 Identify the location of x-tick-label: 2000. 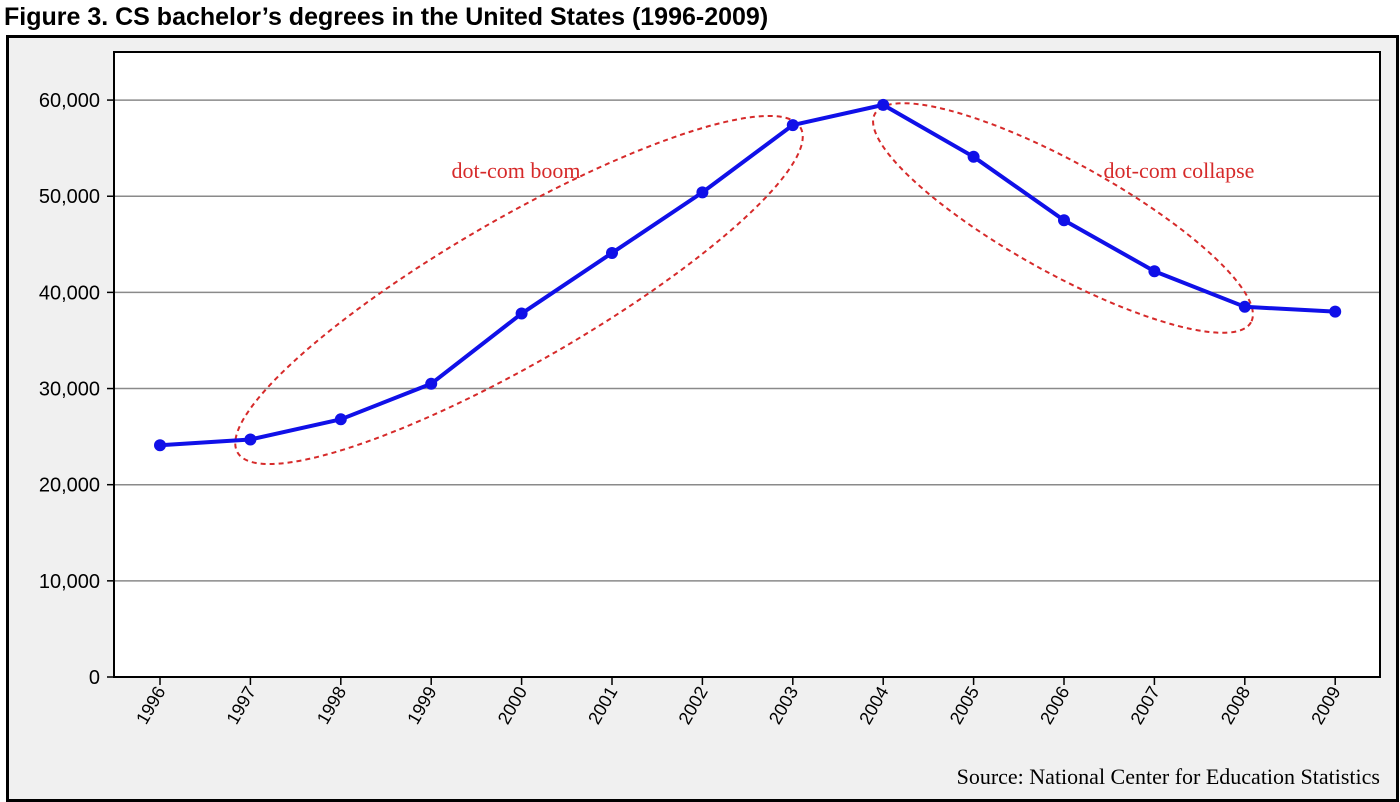
(512, 705).